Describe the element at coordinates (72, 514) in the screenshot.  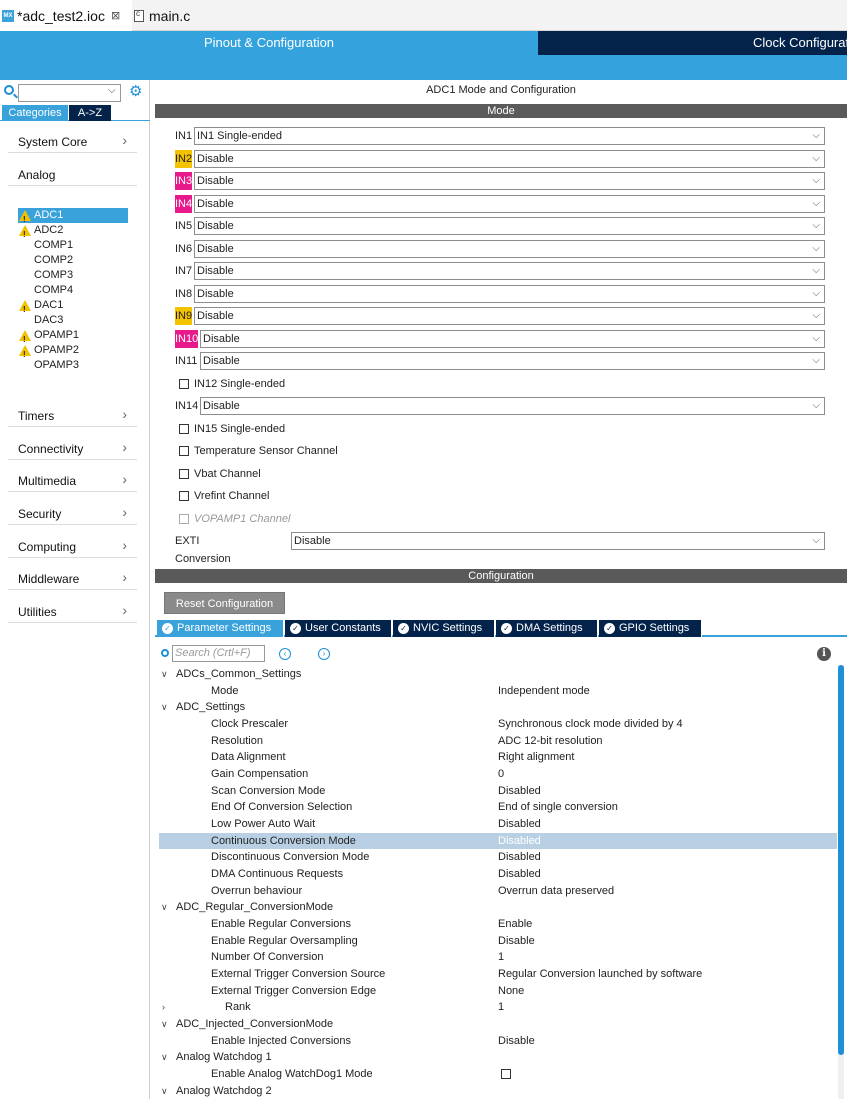
I see `category-security: Security ›` at that location.